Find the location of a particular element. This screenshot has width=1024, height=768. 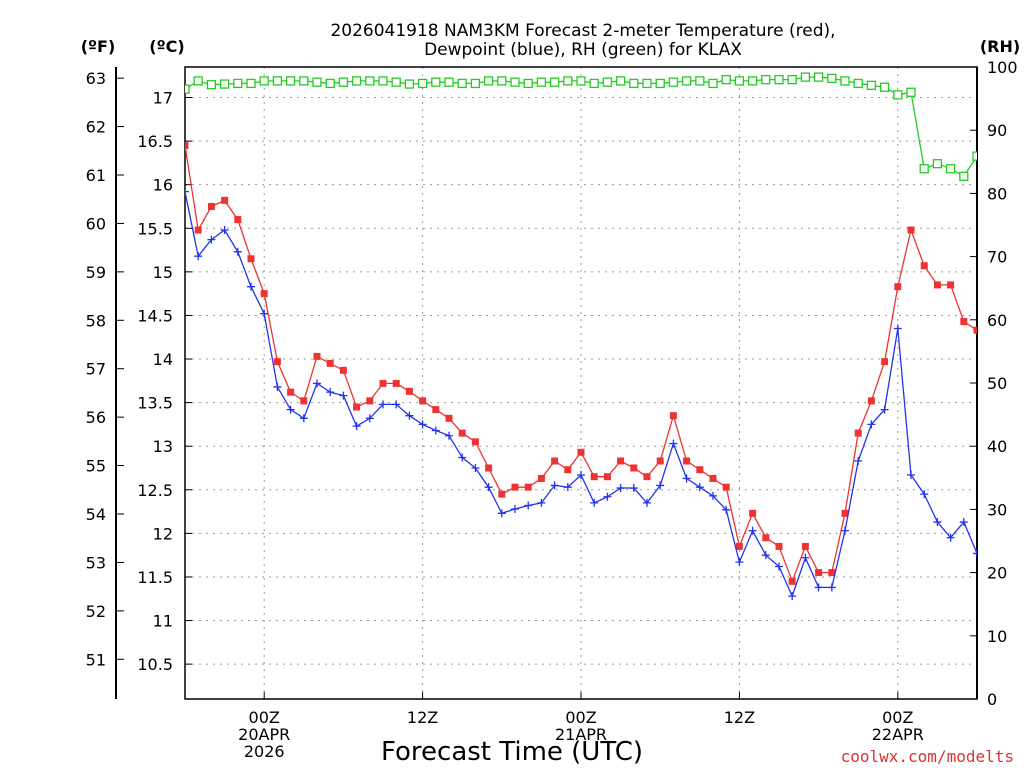

celsius-axis-unit: (ºC) is located at coordinates (166, 46).